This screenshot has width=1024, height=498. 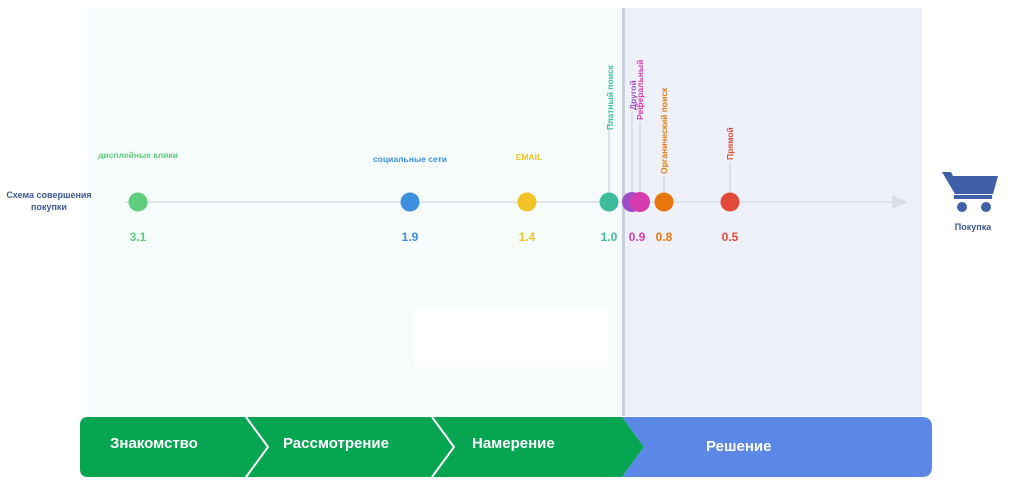 I want to click on stage-intent, so click(x=538, y=447).